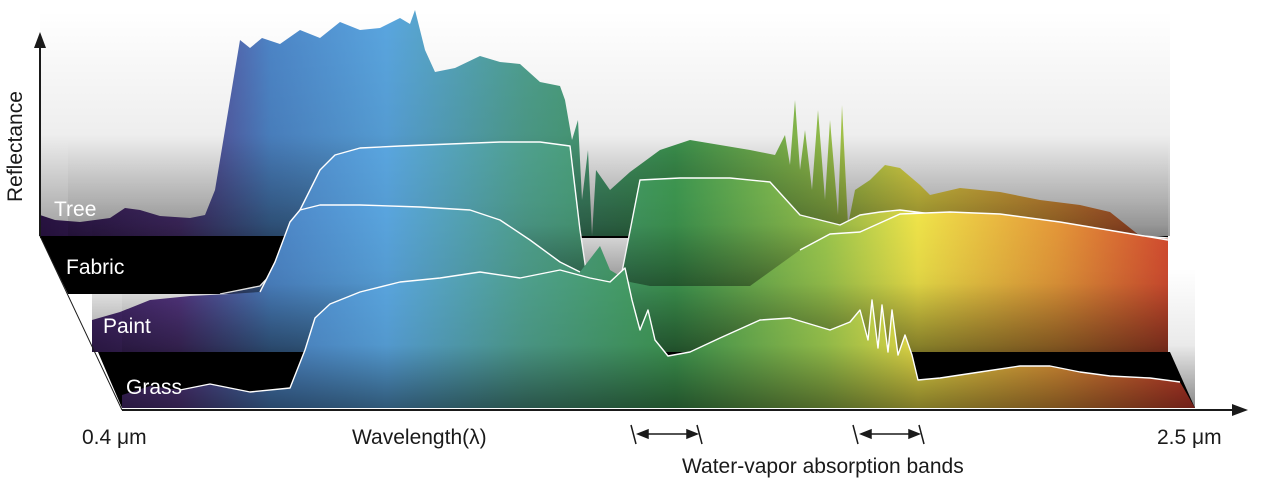  What do you see at coordinates (127, 326) in the screenshot?
I see `series-label-paint: Paint` at bounding box center [127, 326].